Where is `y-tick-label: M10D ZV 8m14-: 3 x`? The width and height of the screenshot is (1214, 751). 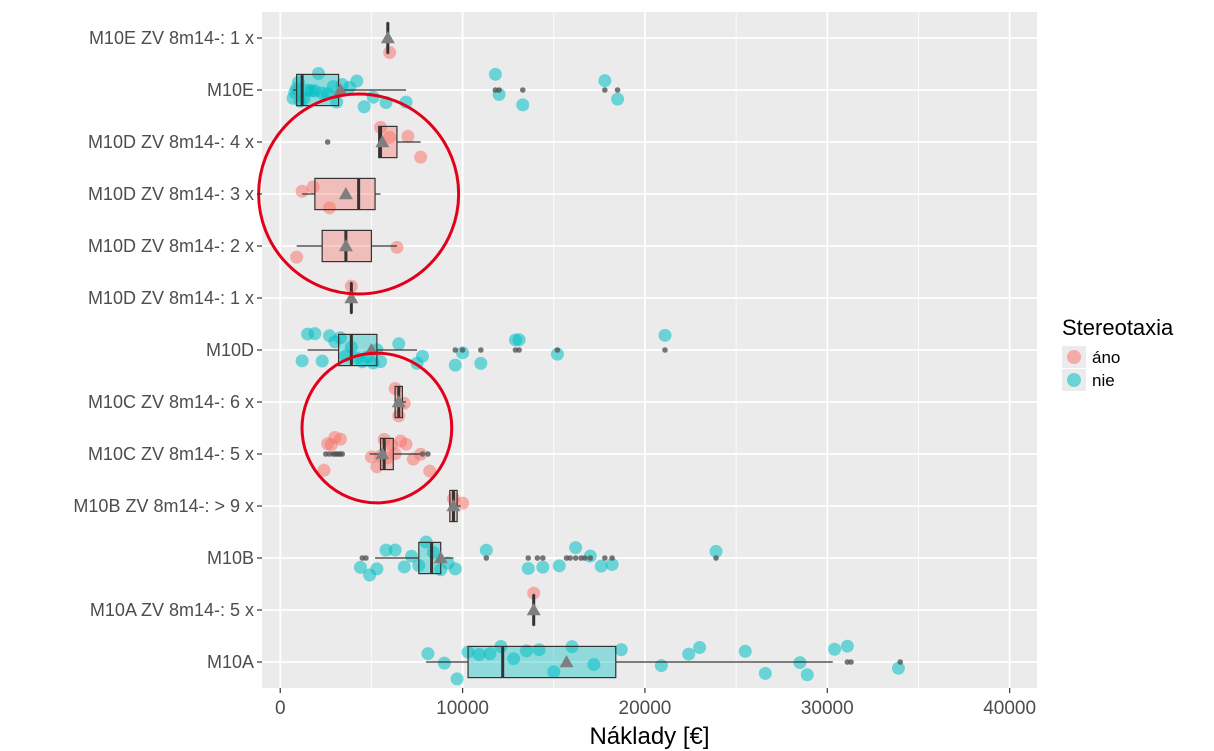
y-tick-label: M10D ZV 8m14-: 3 x is located at coordinates (171, 194).